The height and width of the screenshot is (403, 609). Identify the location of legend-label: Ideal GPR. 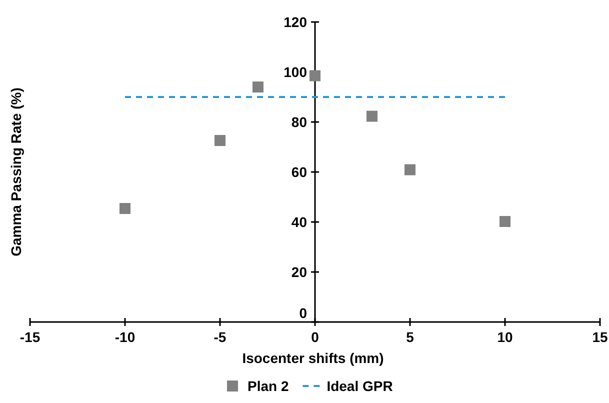
(359, 386).